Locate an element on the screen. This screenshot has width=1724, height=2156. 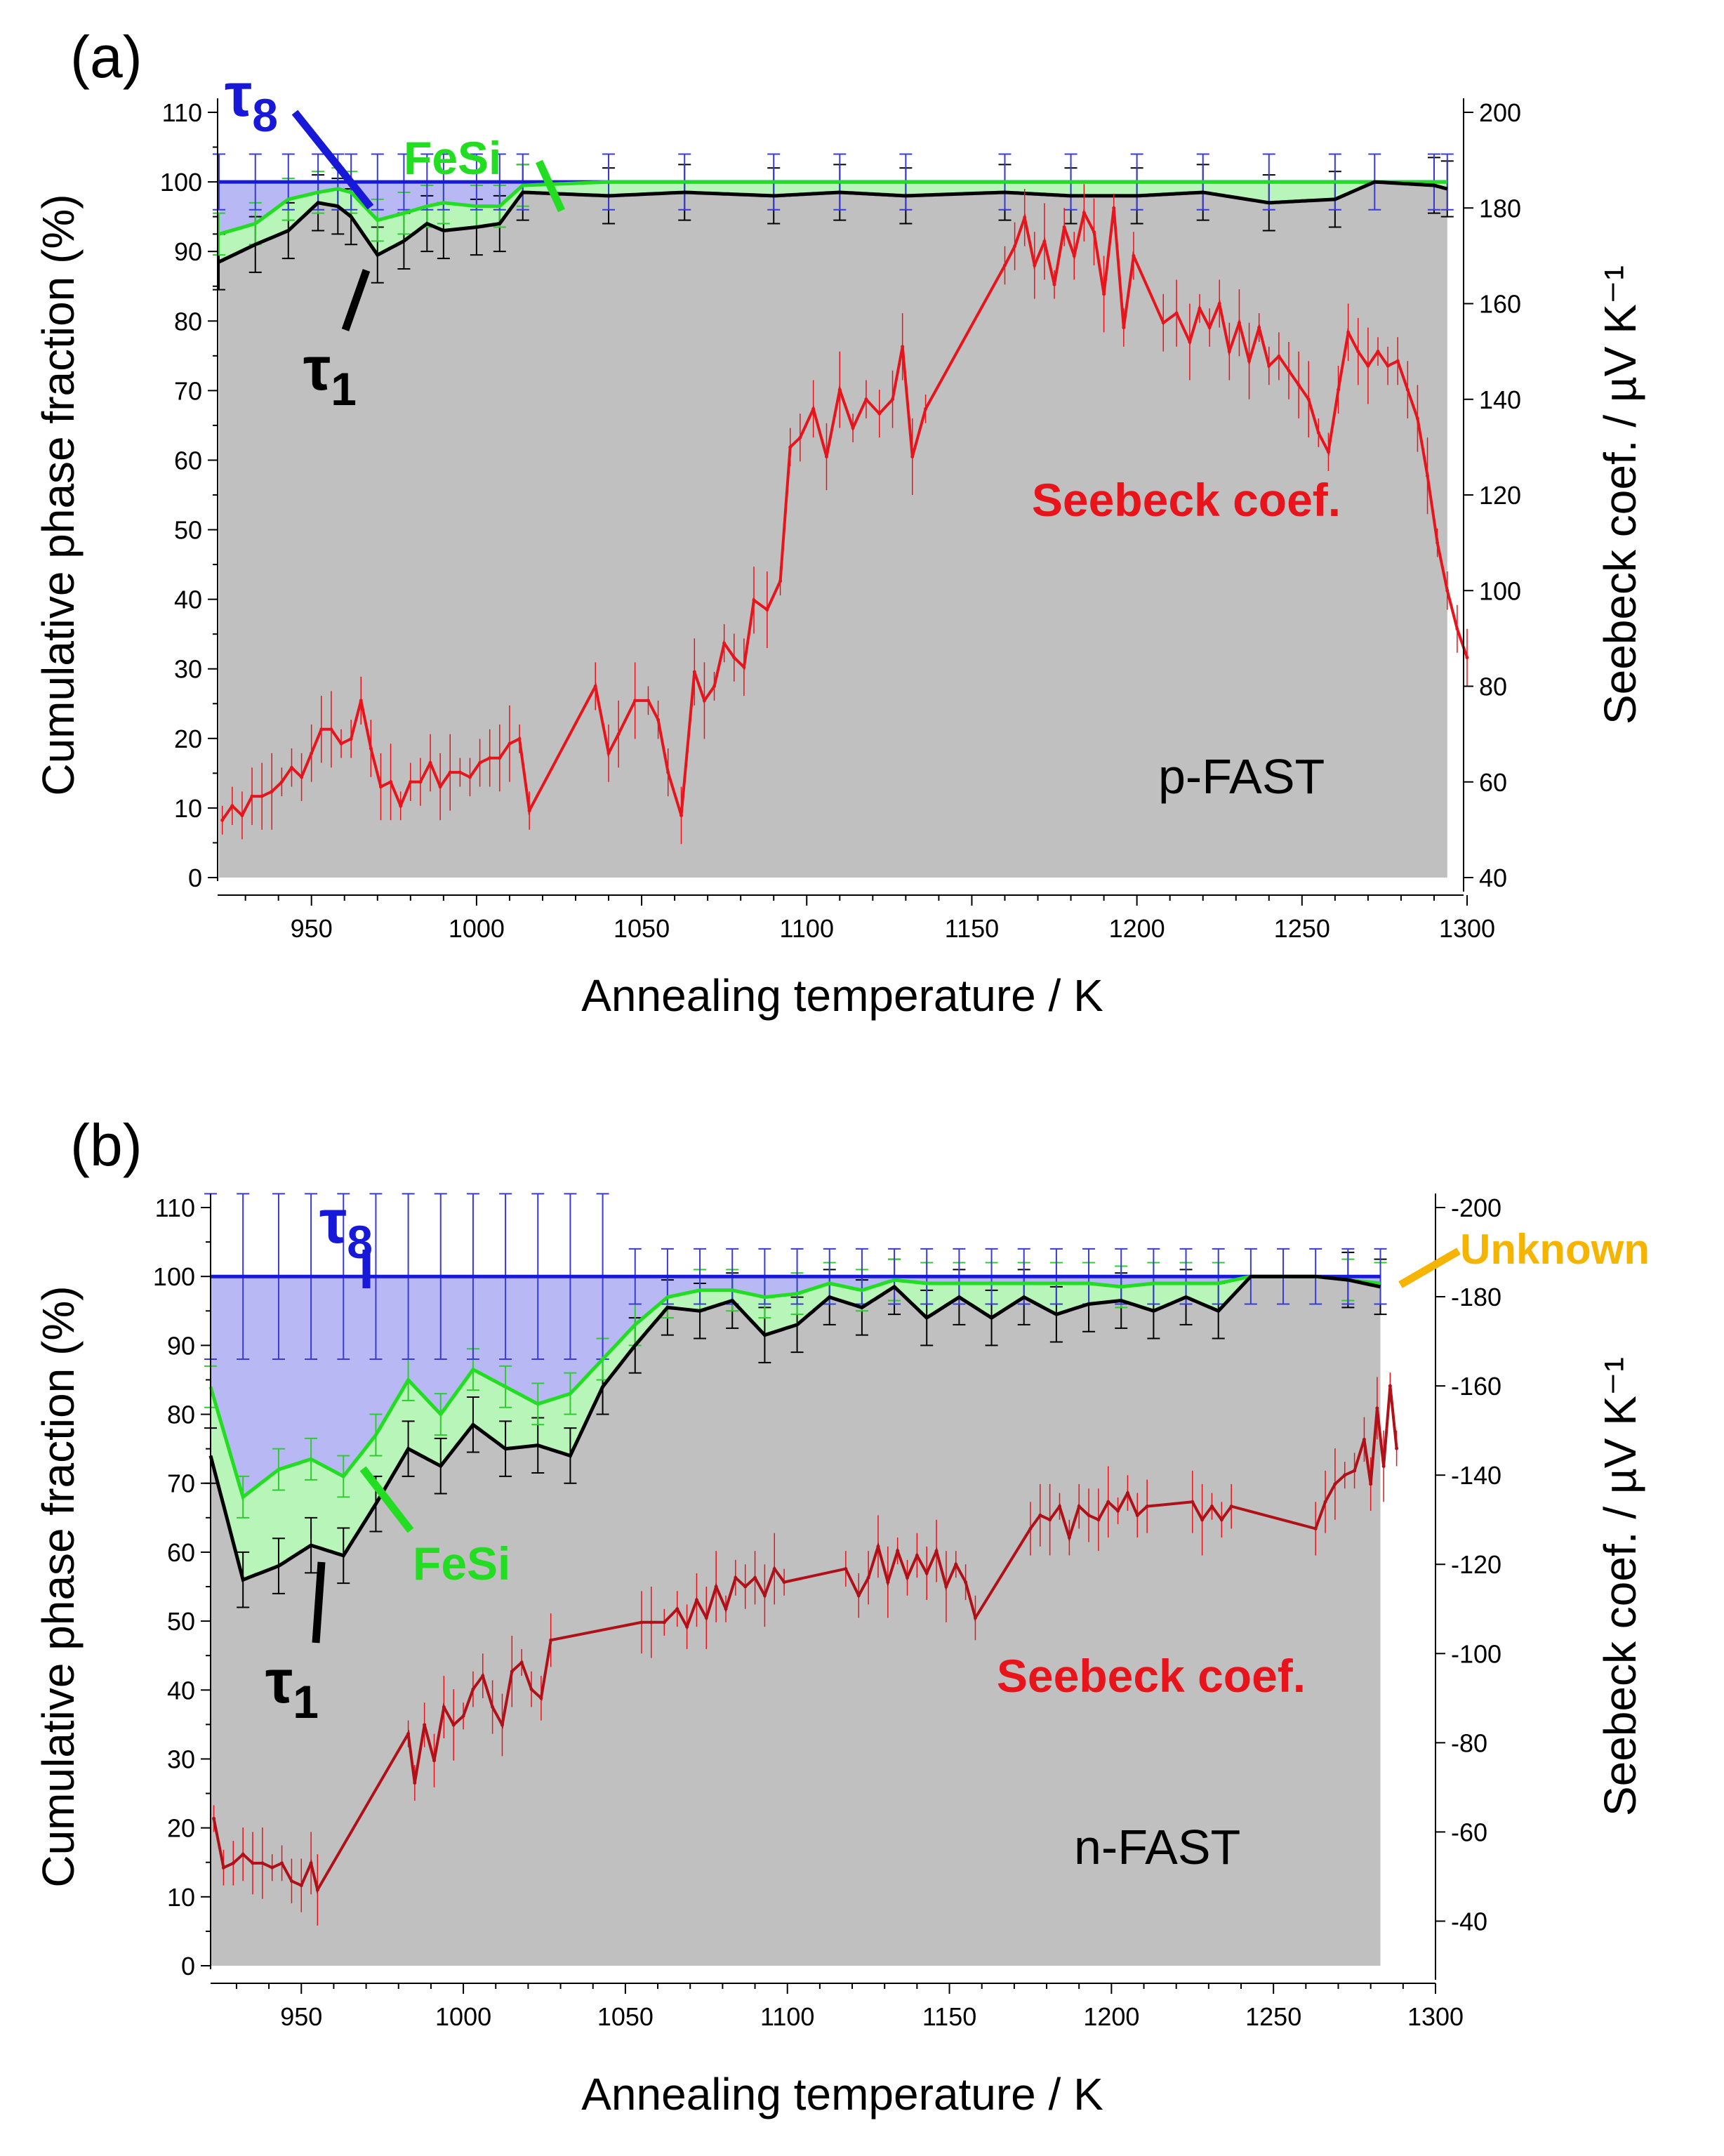
unknown-pointer is located at coordinates (1429, 1268).